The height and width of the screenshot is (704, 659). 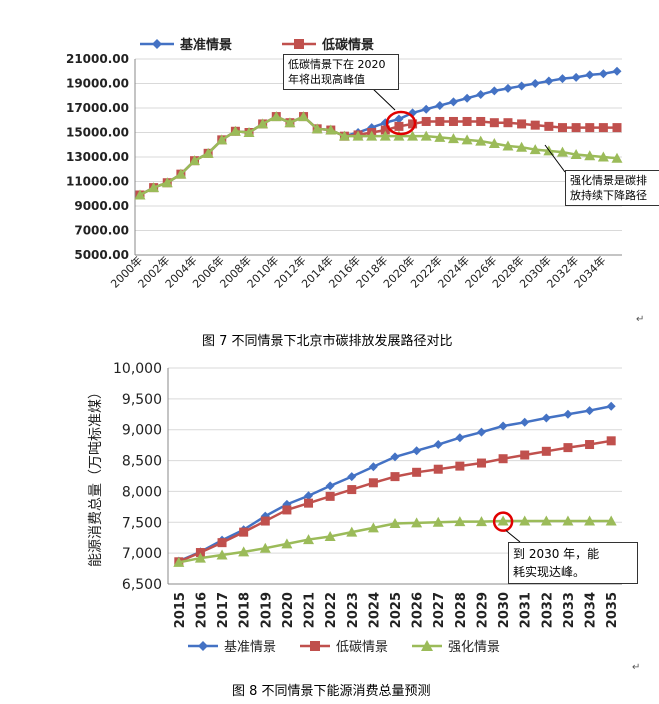 What do you see at coordinates (526, 610) in the screenshot?
I see `x-tick-label: 2031` at bounding box center [526, 610].